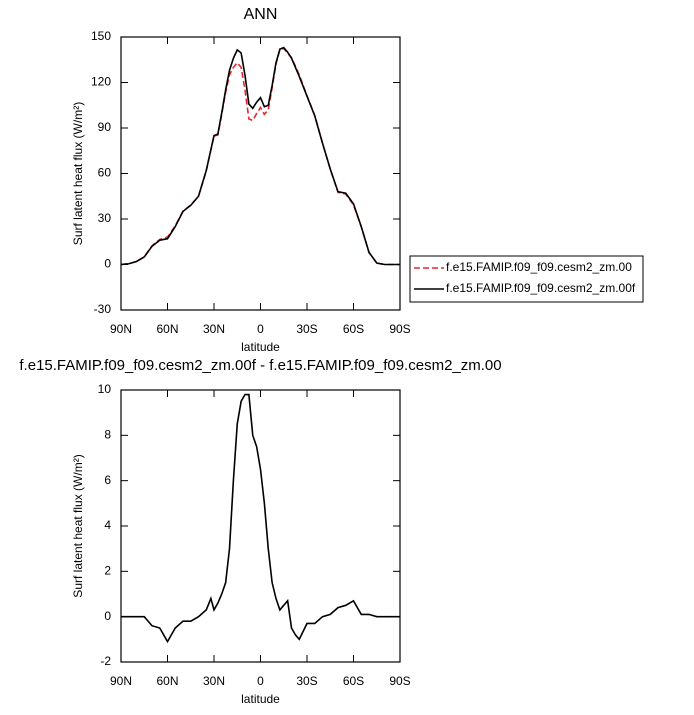  Describe the element at coordinates (107, 480) in the screenshot. I see `y-tick-label: 6` at that location.